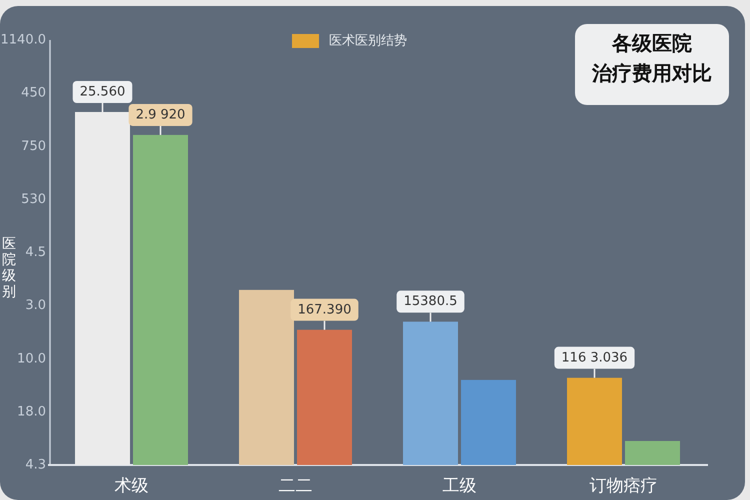  Describe the element at coordinates (161, 114) in the screenshot. I see `annotation: 2.9 920` at that location.